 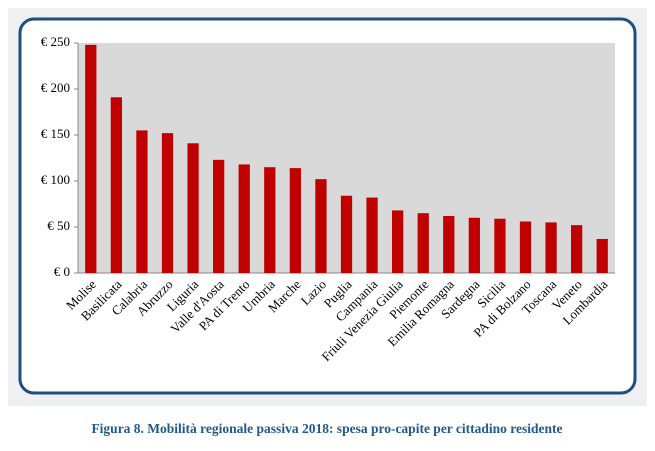 What do you see at coordinates (55, 133) in the screenshot?
I see `y-tick-label: € 150` at bounding box center [55, 133].